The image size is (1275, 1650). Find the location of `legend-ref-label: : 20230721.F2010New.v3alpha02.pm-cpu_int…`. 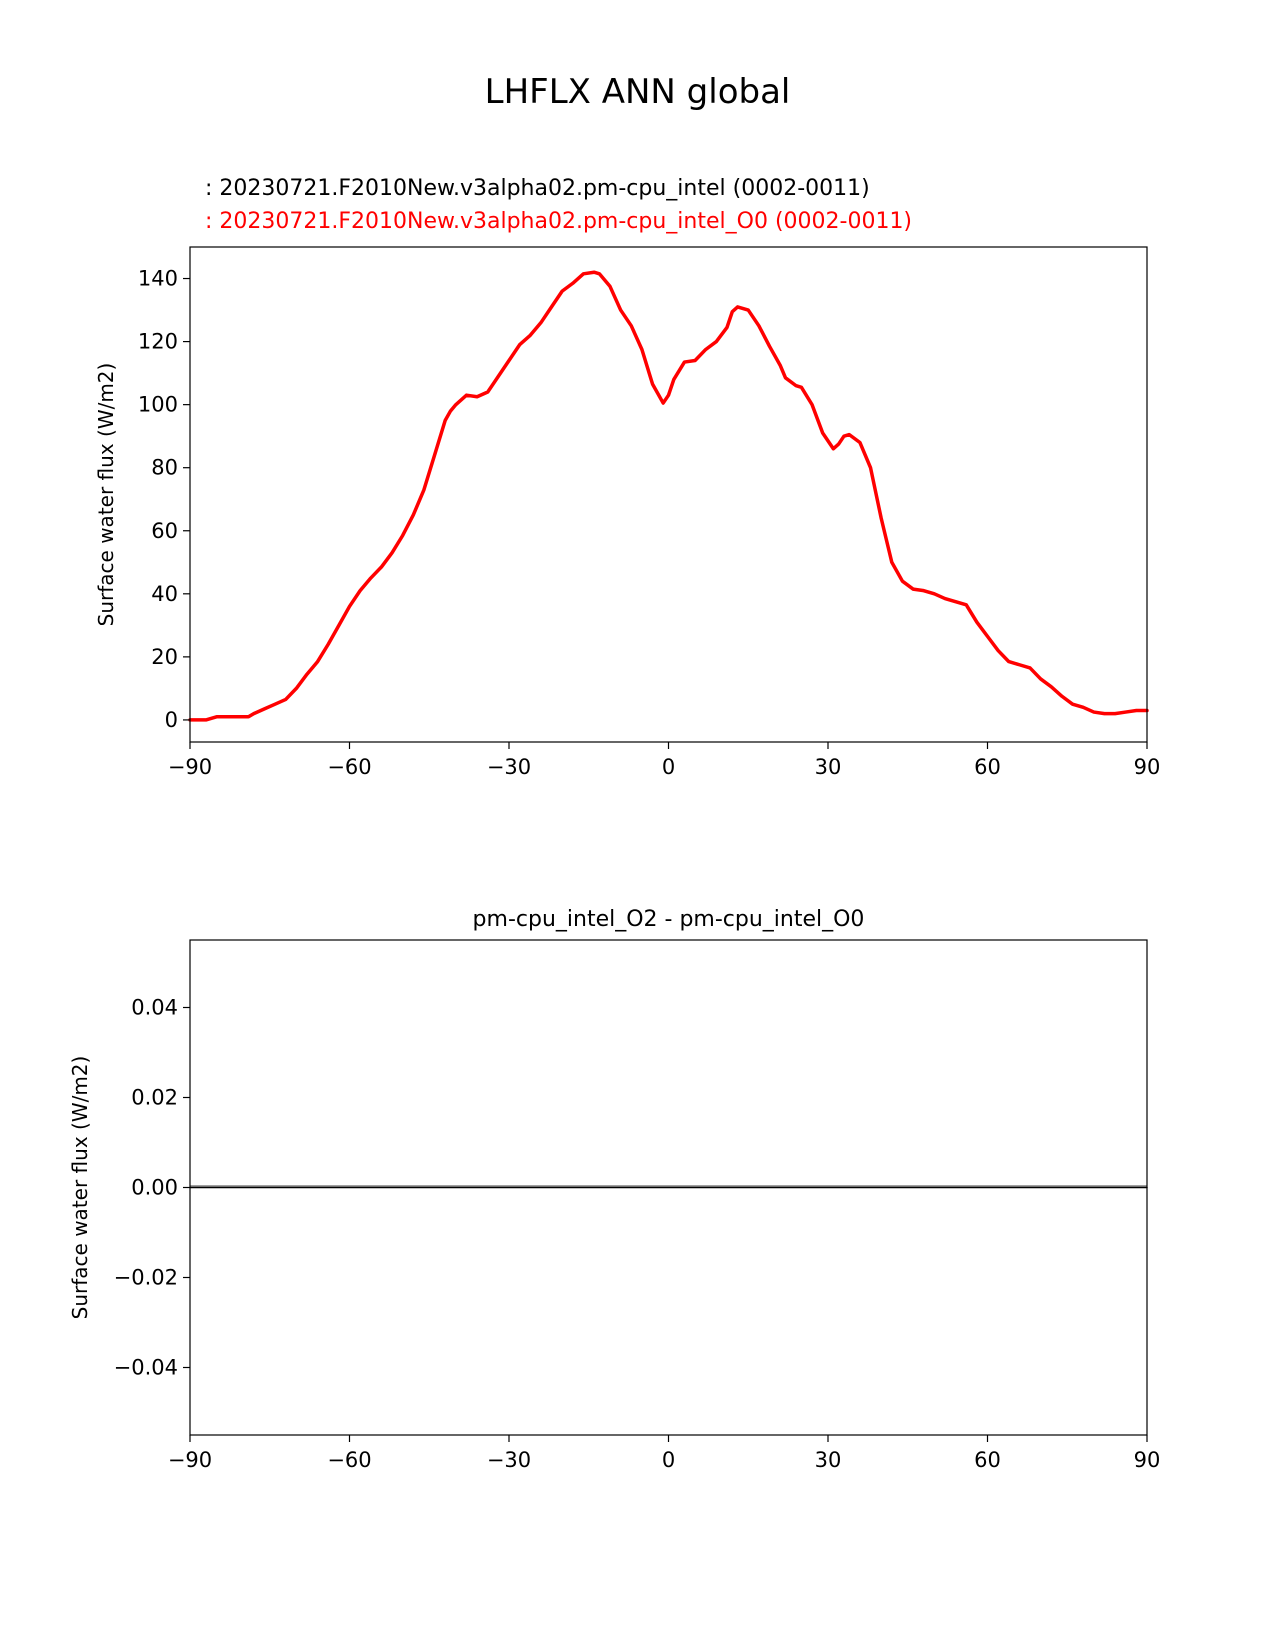

legend-ref-label: : 20230721.F2010New.v3alpha02.pm-cpu_int… is located at coordinates (559, 221).